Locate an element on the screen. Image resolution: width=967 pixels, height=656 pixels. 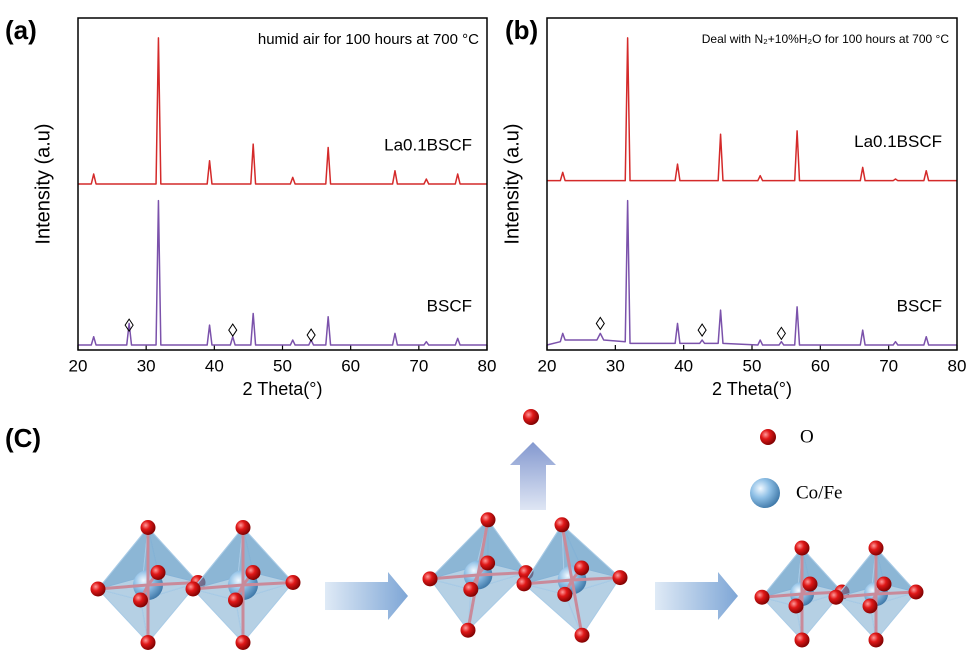
oxygen-legend-icon is located at coordinates (768, 437).